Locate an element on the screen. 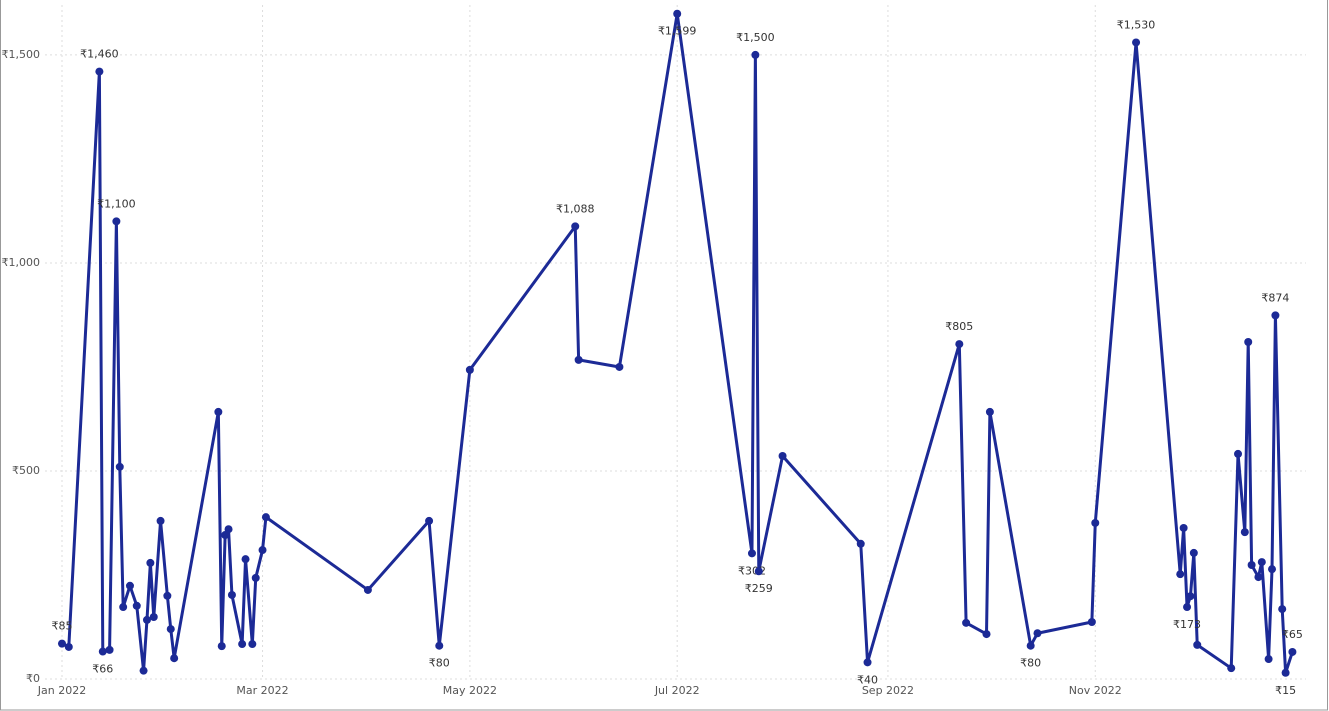 Image resolution: width=1329 pixels, height=711 pixels. x-tick-label: May 2022 is located at coordinates (470, 690).